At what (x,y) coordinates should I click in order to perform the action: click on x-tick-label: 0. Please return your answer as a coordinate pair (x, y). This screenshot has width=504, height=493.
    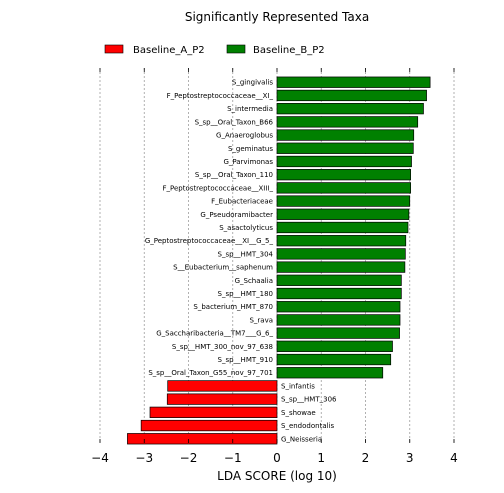
    Looking at the image, I should click on (277, 458).